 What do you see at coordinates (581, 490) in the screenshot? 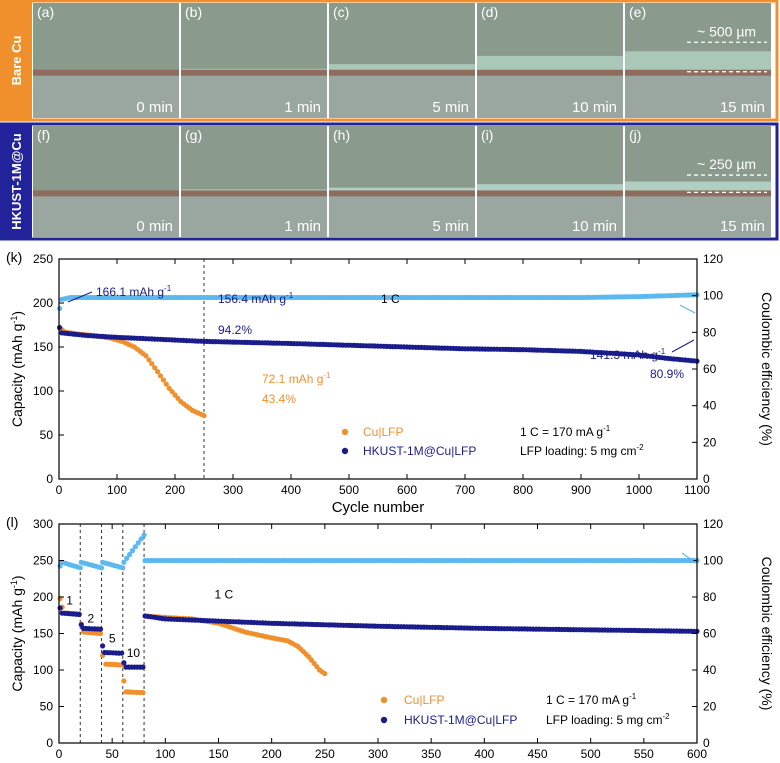
I see `chart-k-xtick-label: 900` at bounding box center [581, 490].